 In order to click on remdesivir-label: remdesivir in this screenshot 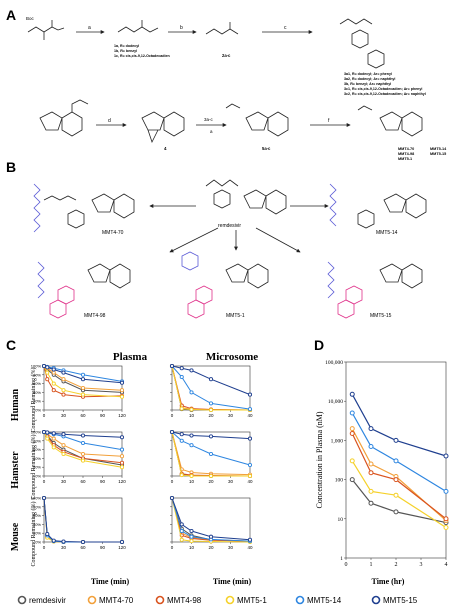, I will do `click(229, 226)`.